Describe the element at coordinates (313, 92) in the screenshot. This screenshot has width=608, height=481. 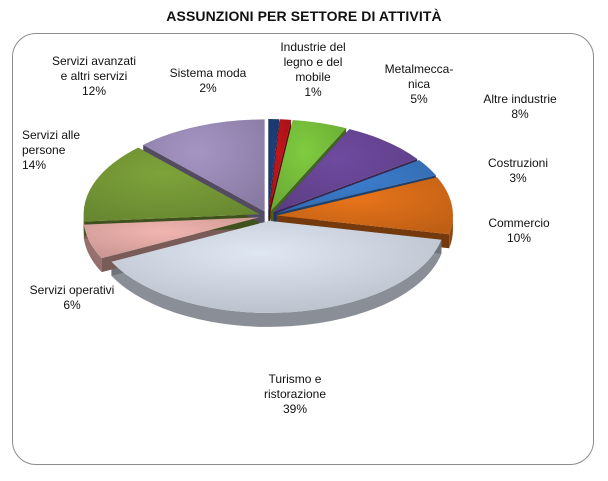
I see `slice-label-value: 1%` at that location.